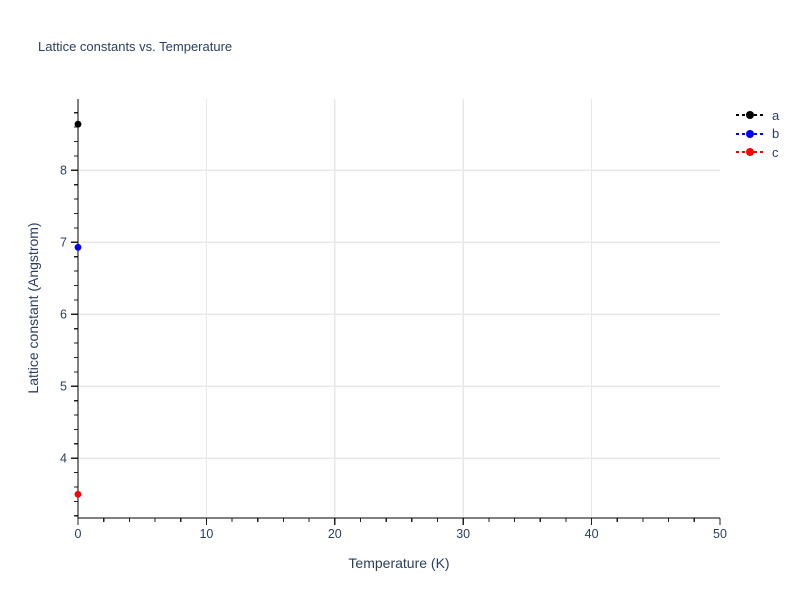 The image size is (800, 600). What do you see at coordinates (775, 152) in the screenshot?
I see `legend-label-c: c` at bounding box center [775, 152].